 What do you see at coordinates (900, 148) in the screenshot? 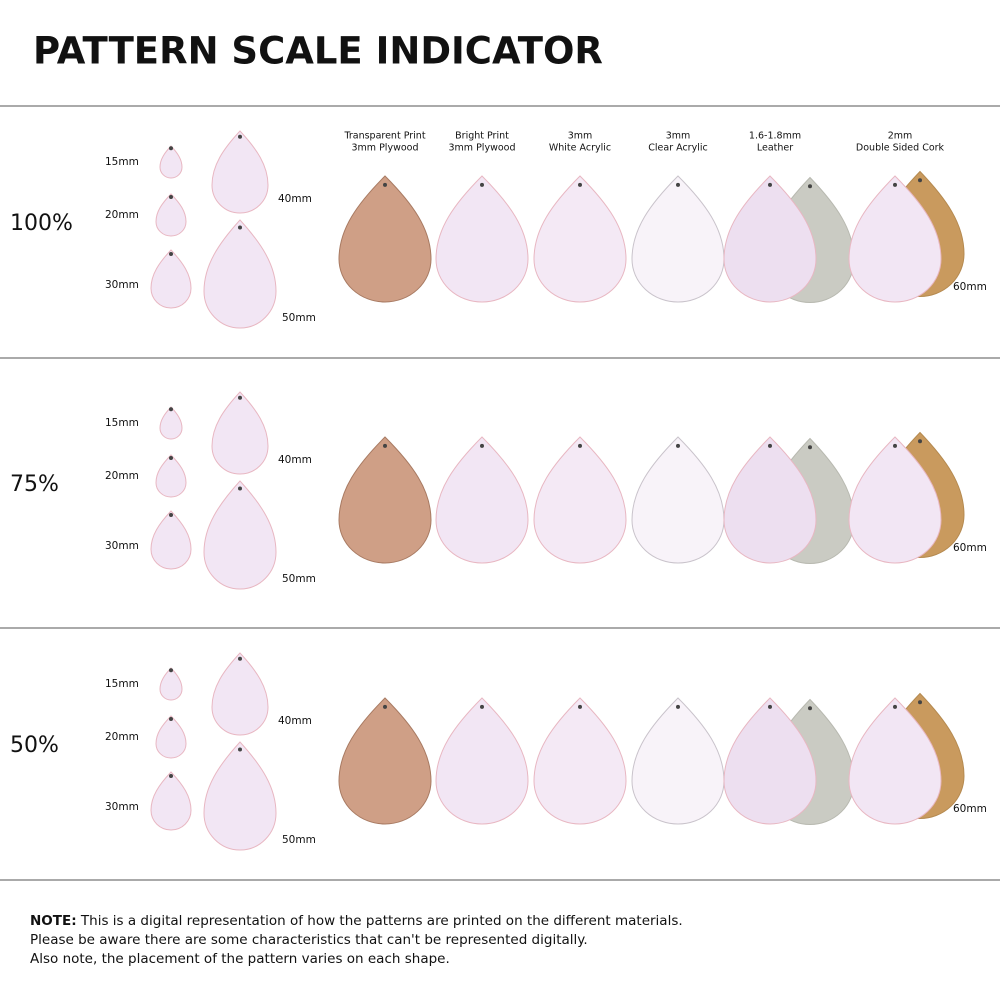
I see `material-label: Double Sided Cork` at bounding box center [900, 148].